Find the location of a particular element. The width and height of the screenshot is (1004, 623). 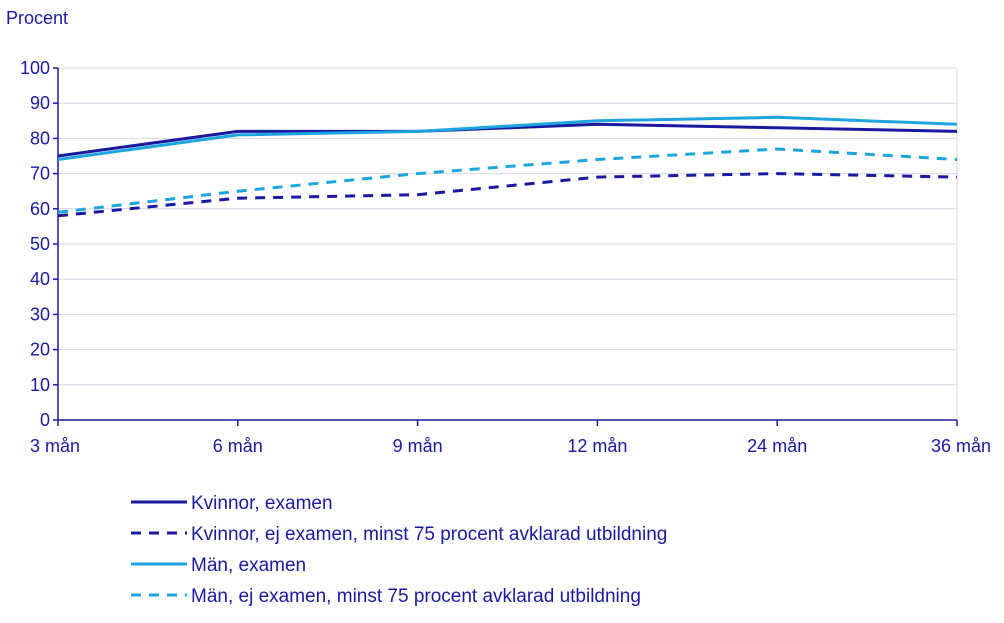

y-tick-label: 70 is located at coordinates (40, 174).